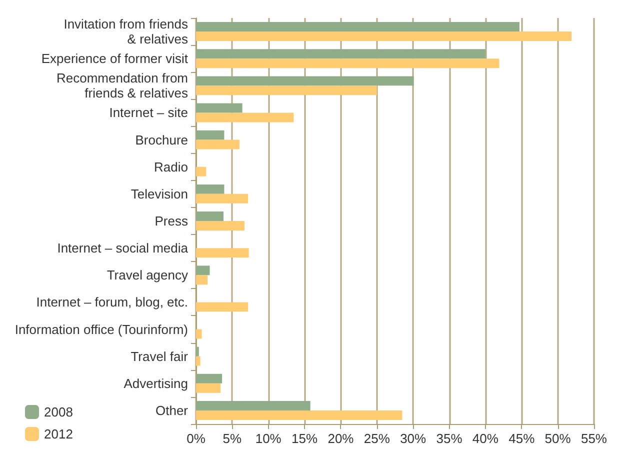  What do you see at coordinates (159, 356) in the screenshot?
I see `y-tick-label: Travel fair` at bounding box center [159, 356].